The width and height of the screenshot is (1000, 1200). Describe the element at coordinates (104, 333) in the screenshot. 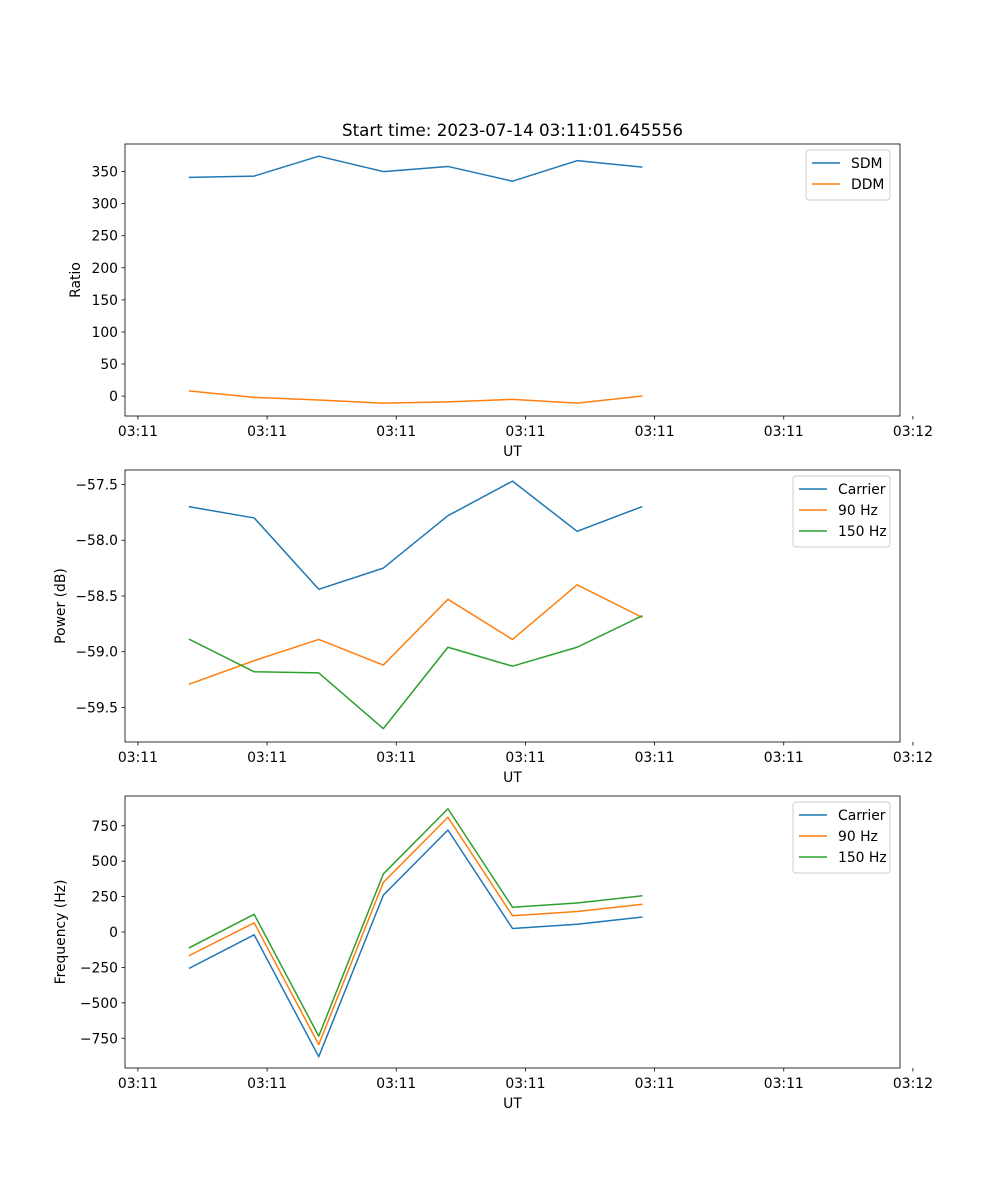

I see `y-tick-label: 100` at that location.